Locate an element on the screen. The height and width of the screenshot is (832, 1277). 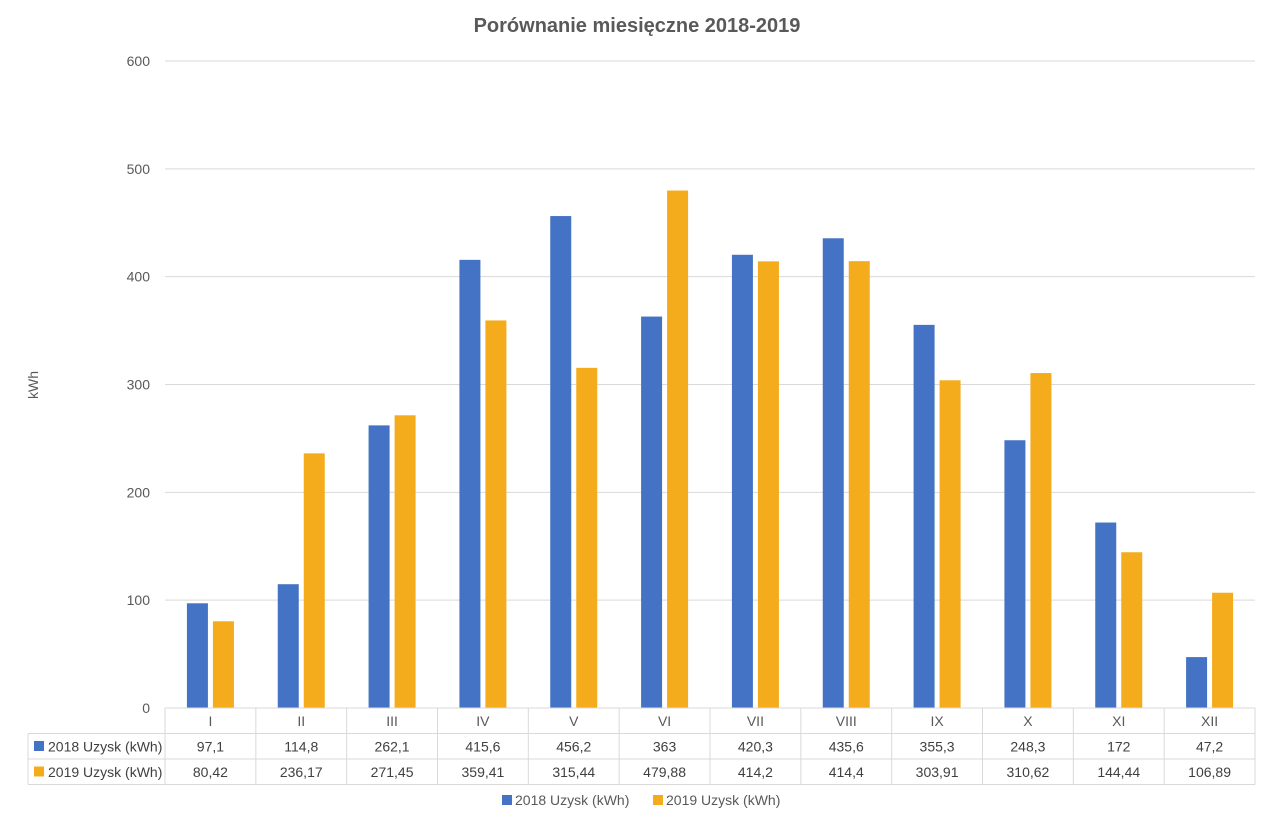
x-tick-label: X is located at coordinates (1028, 721).